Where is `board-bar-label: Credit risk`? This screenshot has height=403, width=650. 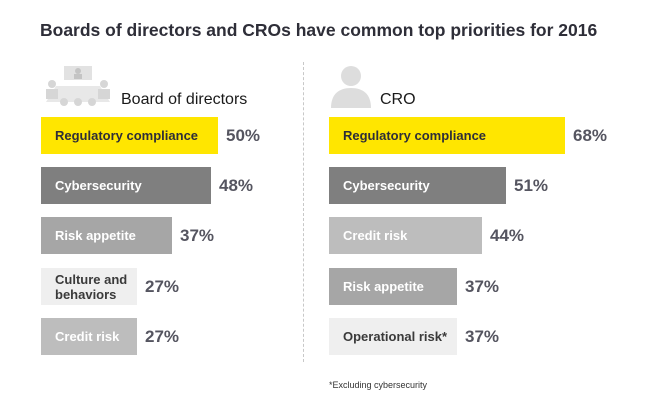
board-bar-label: Credit risk is located at coordinates (87, 336).